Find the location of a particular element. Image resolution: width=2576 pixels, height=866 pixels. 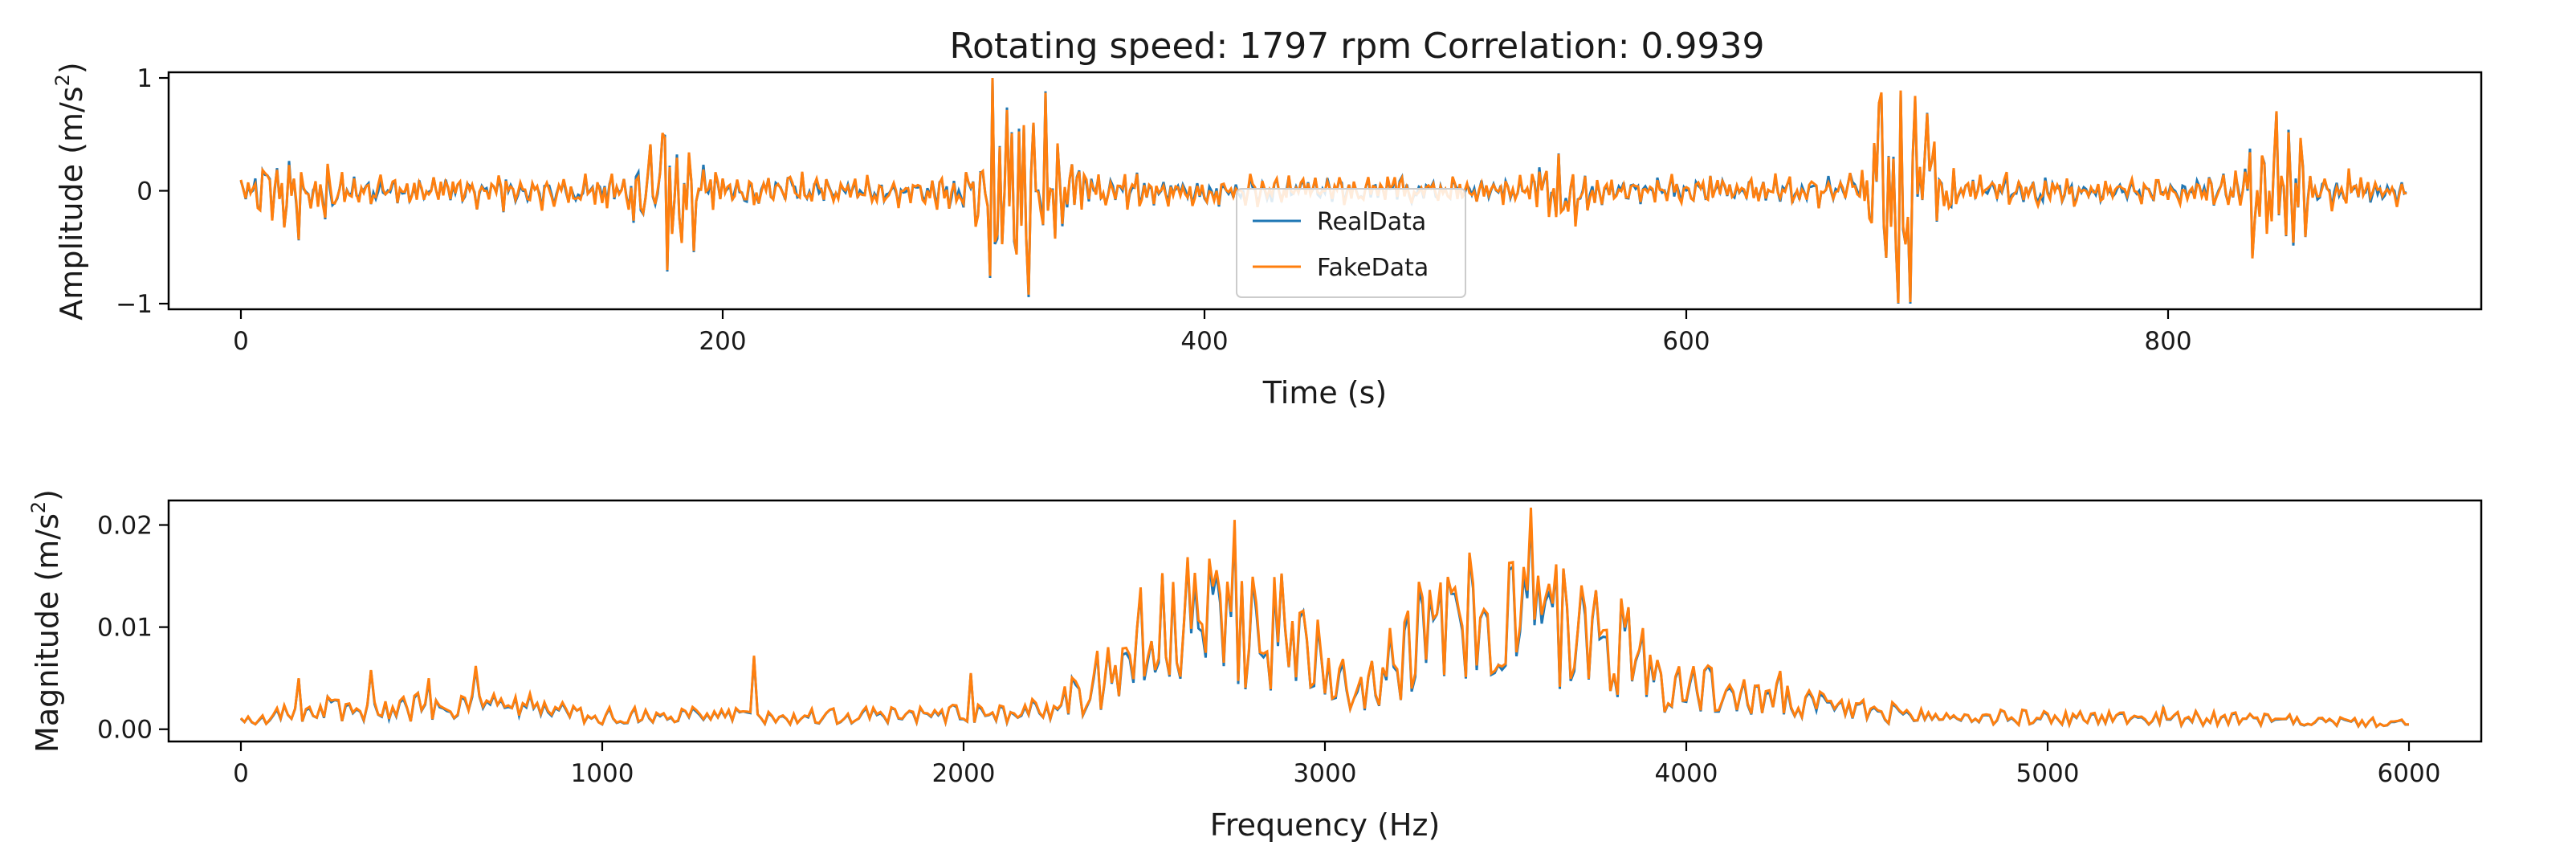

legend-box is located at coordinates (1351, 243).